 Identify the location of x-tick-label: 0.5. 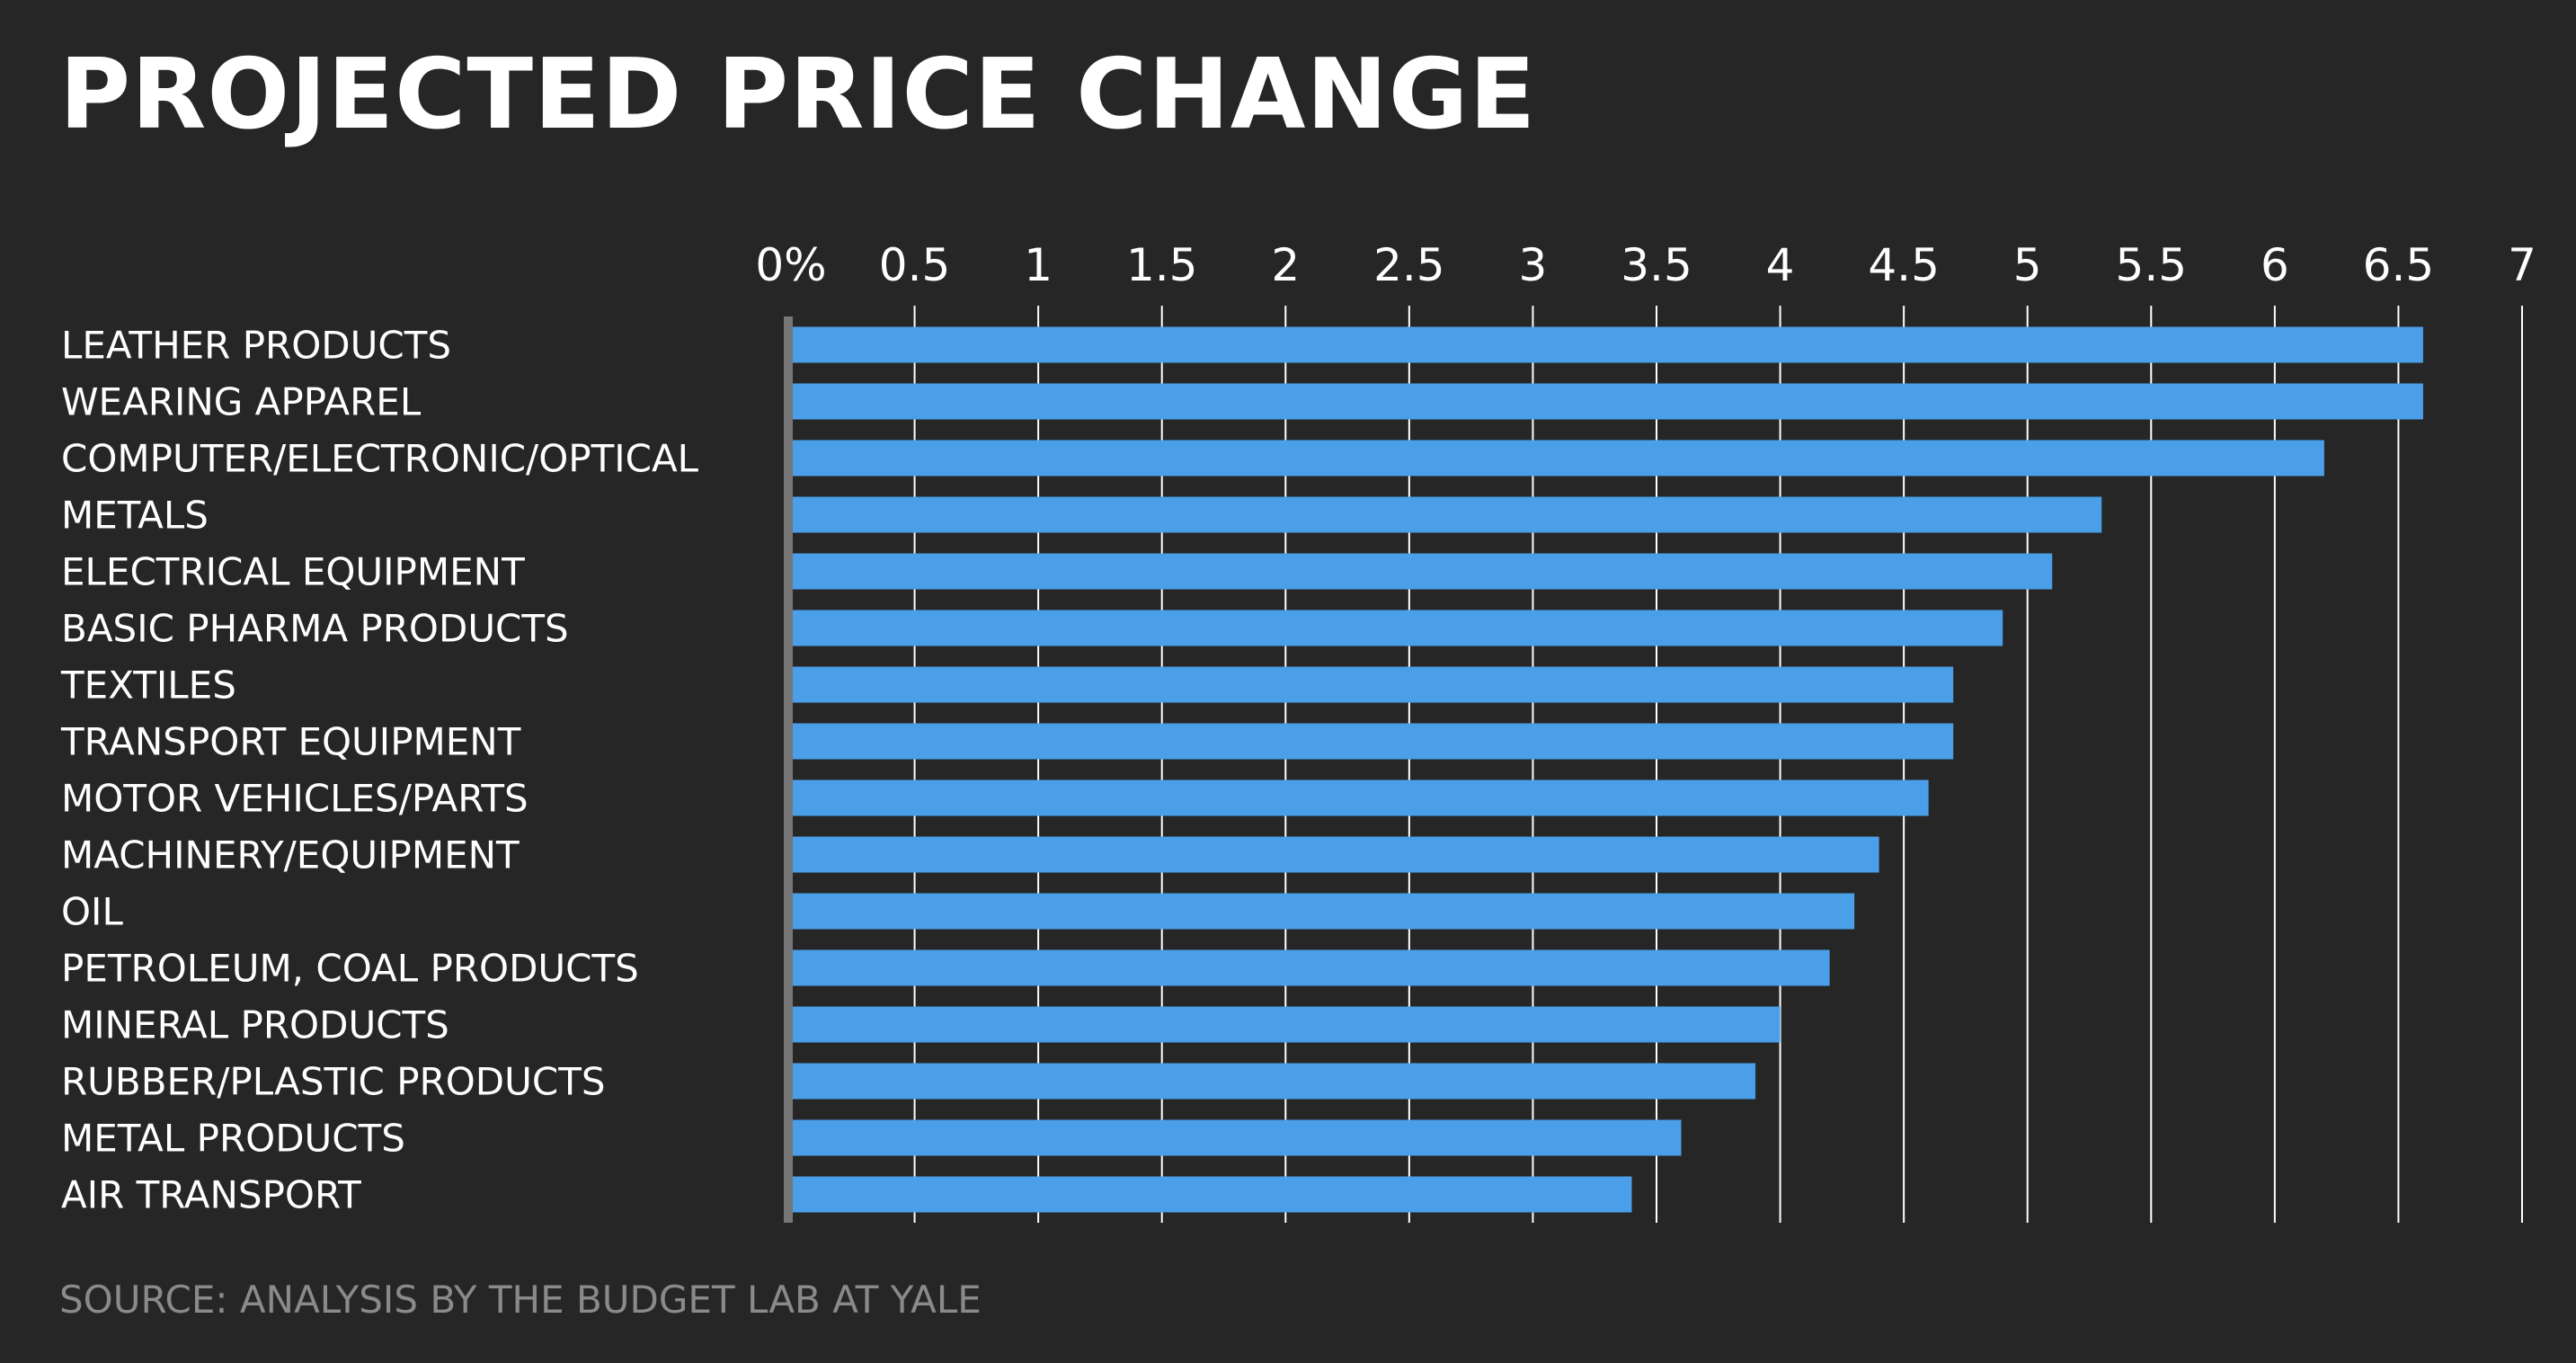
(915, 265).